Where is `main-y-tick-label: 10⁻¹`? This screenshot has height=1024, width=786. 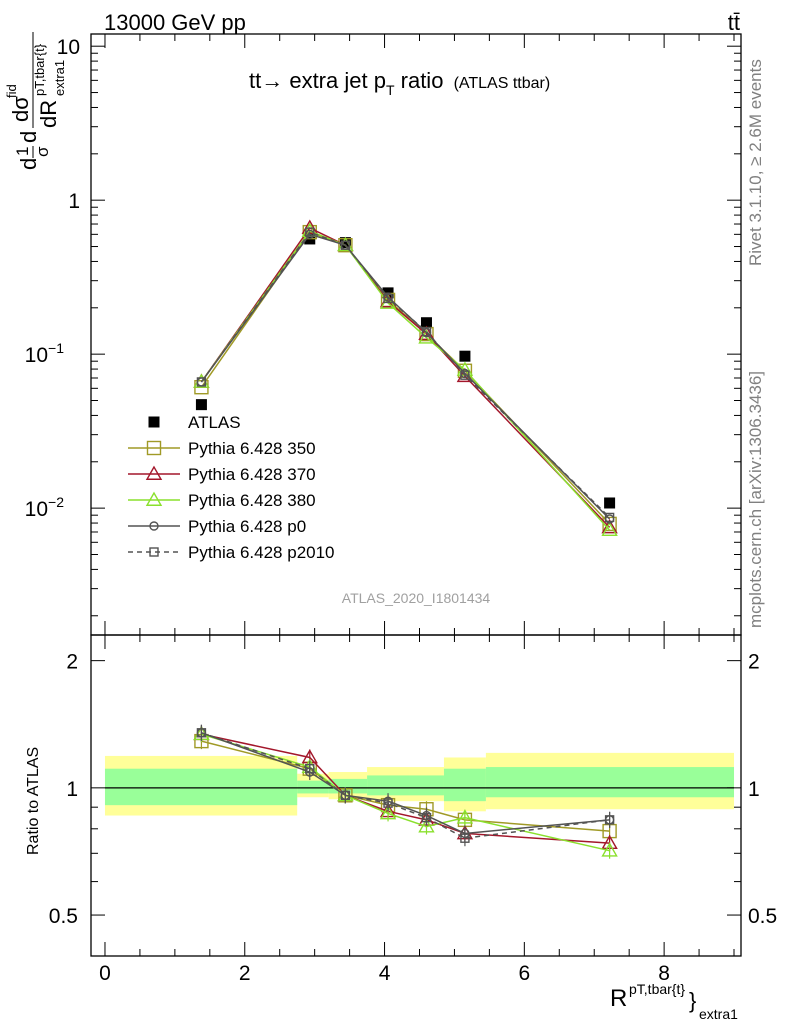
main-y-tick-label: 10⁻¹ is located at coordinates (45, 353).